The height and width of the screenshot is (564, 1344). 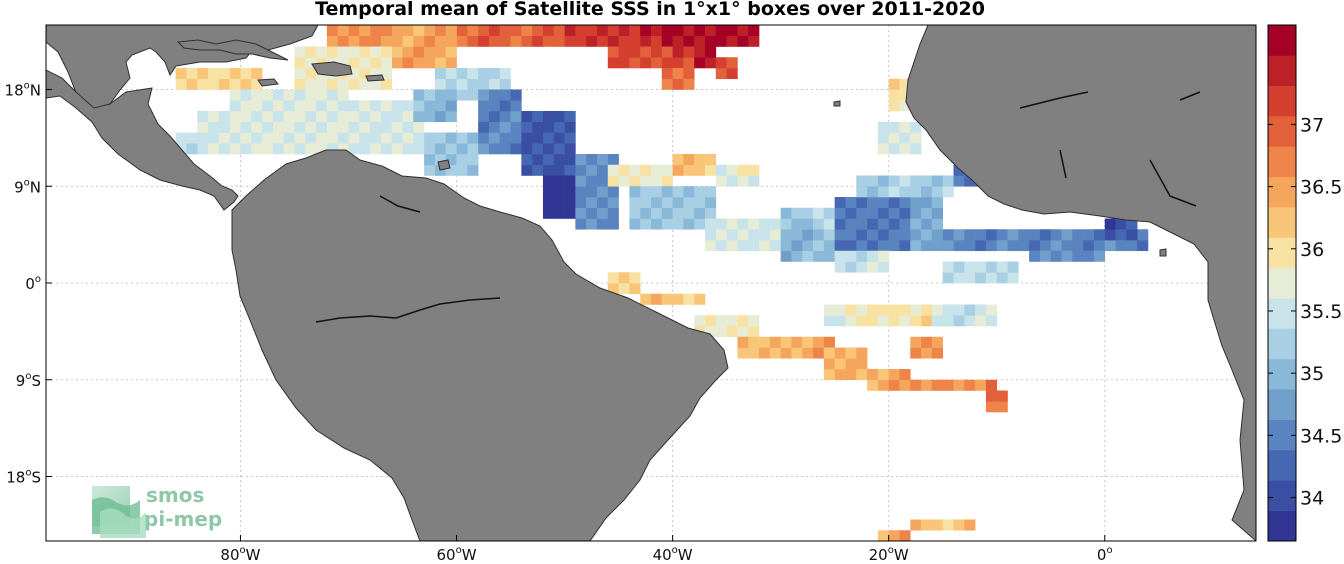 What do you see at coordinates (837, 103) in the screenshot?
I see `land-cape-verde` at bounding box center [837, 103].